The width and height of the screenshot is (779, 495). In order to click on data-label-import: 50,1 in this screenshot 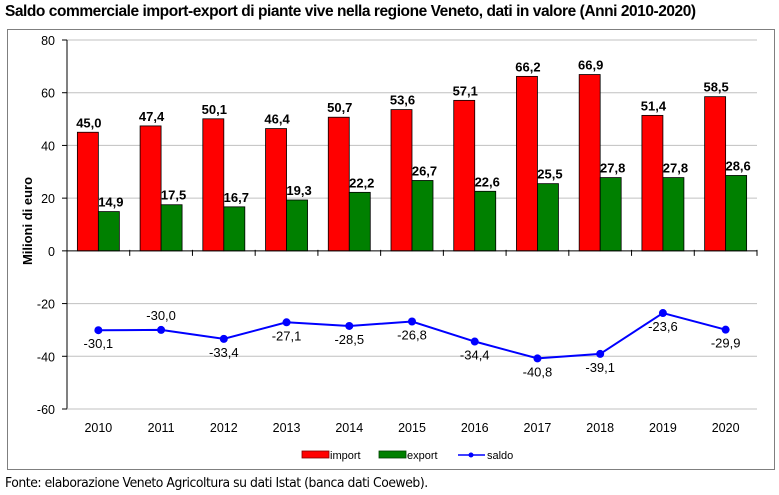, I will do `click(214, 109)`.